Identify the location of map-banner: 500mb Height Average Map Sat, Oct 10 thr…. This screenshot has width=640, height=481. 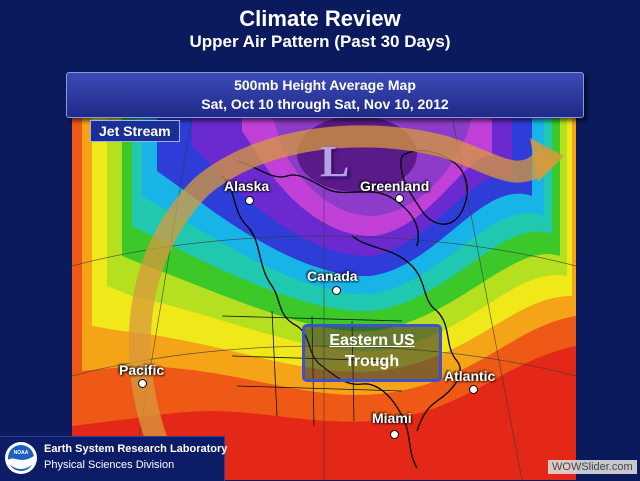
(325, 95).